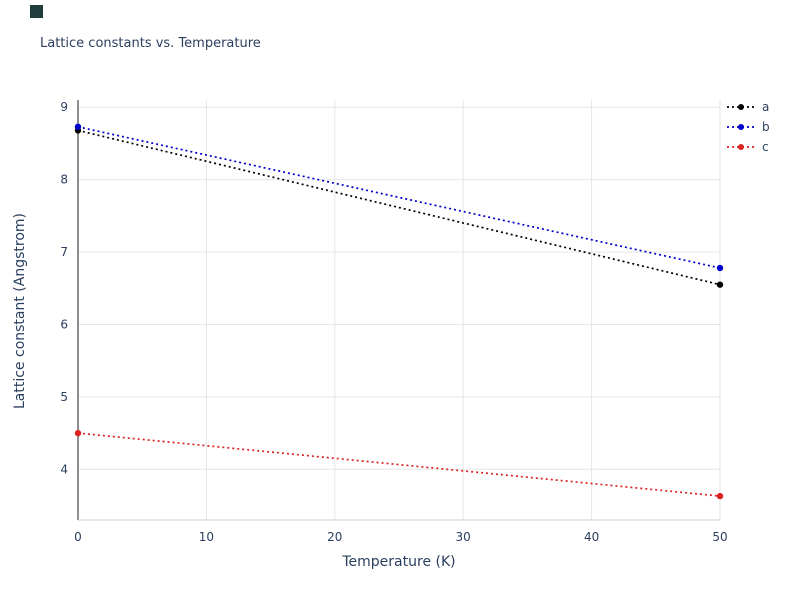 Image resolution: width=800 pixels, height=604 pixels. What do you see at coordinates (64, 324) in the screenshot?
I see `y-tick-label: 6` at bounding box center [64, 324].